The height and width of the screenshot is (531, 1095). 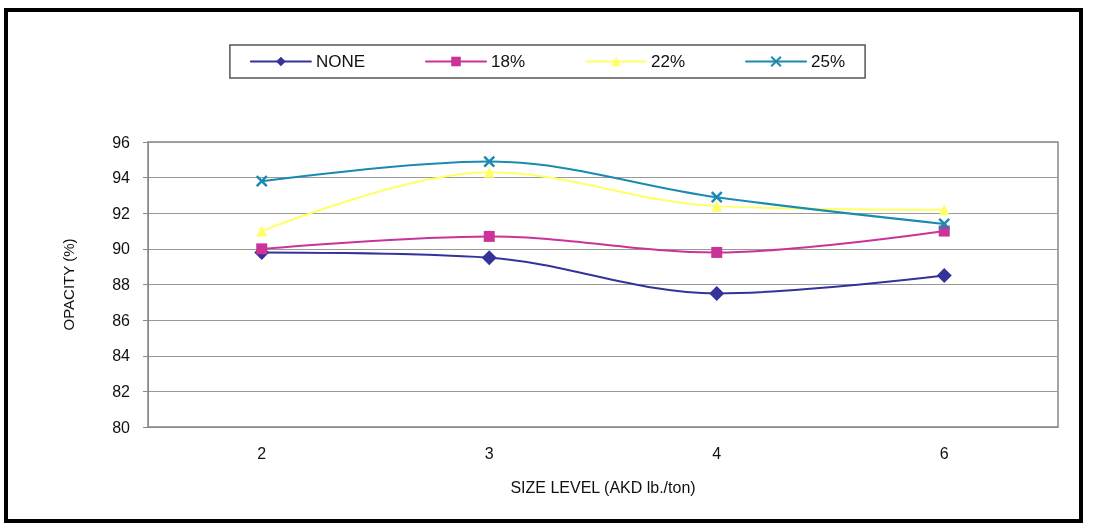 What do you see at coordinates (121, 249) in the screenshot?
I see `y-tick-label: 90` at bounding box center [121, 249].